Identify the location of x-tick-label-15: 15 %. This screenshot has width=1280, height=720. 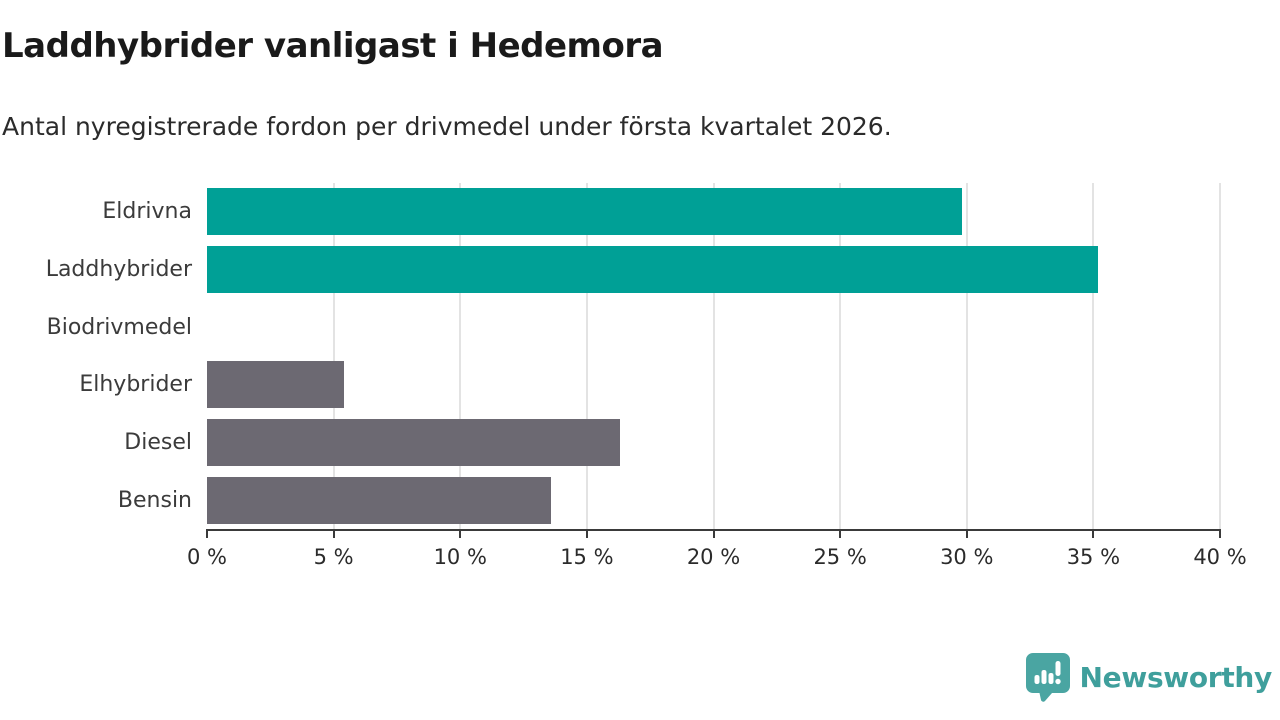
(587, 557).